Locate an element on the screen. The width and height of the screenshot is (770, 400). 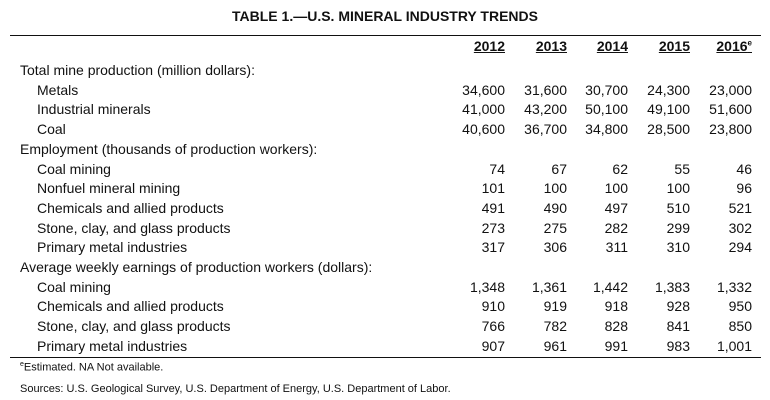
cell-2016: 521 is located at coordinates (740, 207).